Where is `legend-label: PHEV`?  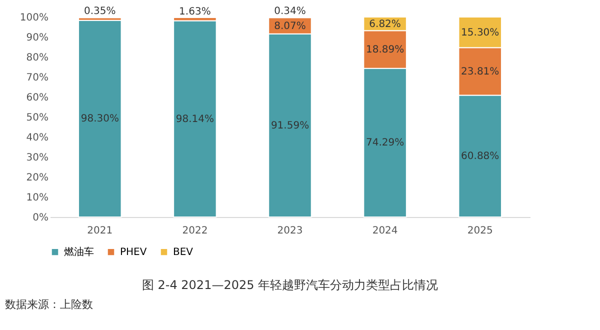
legend-label: PHEV is located at coordinates (133, 252).